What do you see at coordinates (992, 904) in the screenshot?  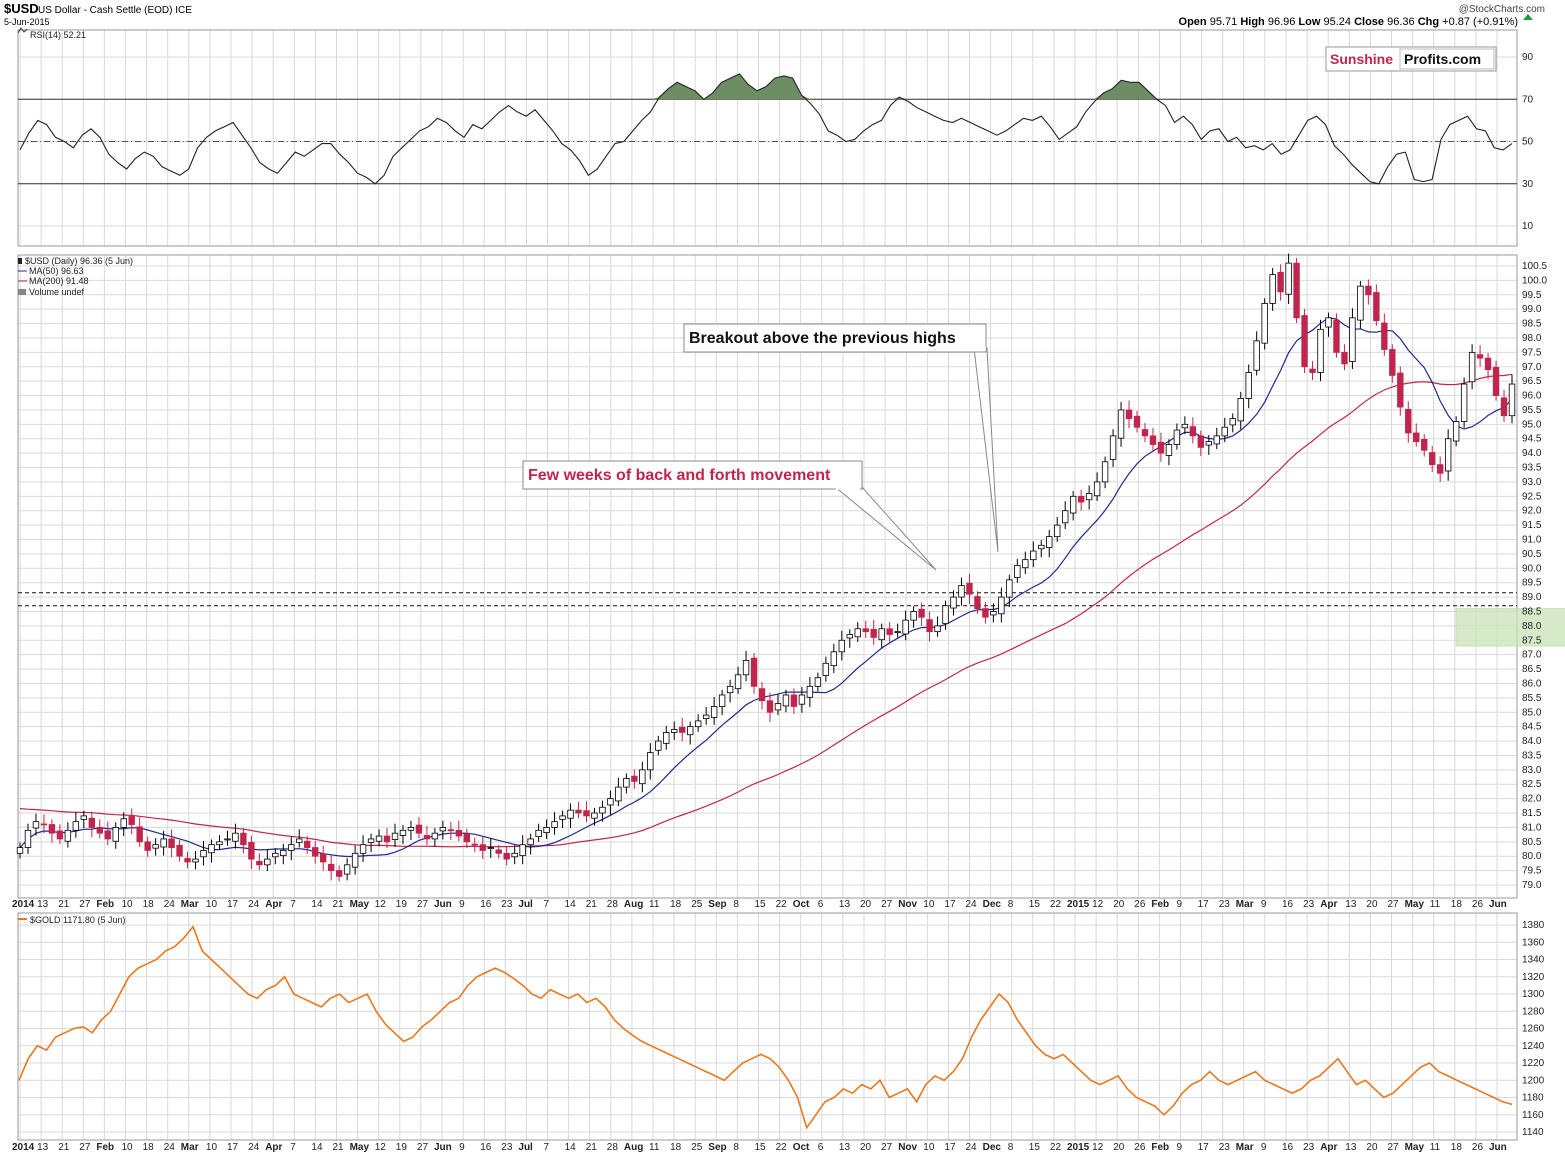 I see `x-tick-label: Dec` at bounding box center [992, 904].